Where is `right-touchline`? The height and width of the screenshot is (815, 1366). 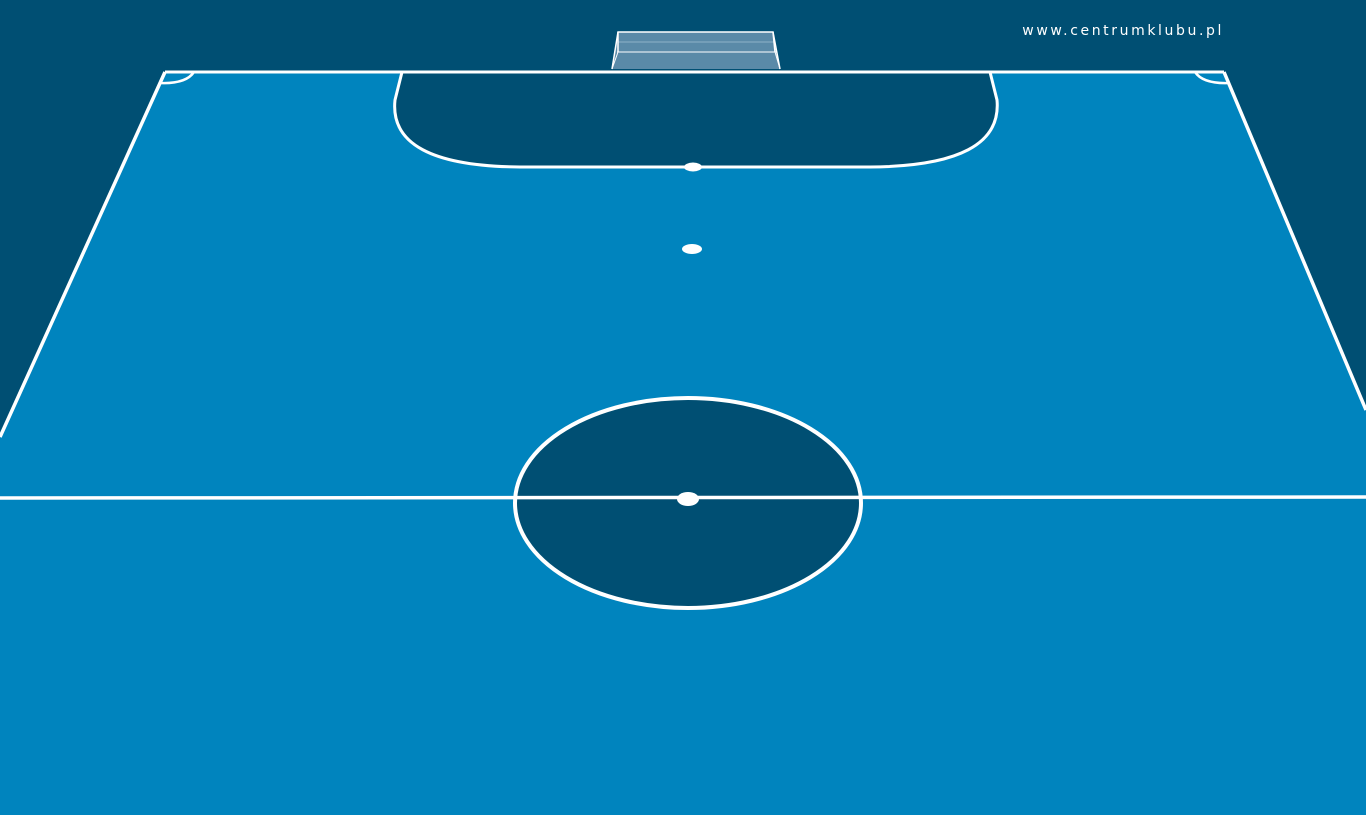
right-touchline is located at coordinates (1294, 241).